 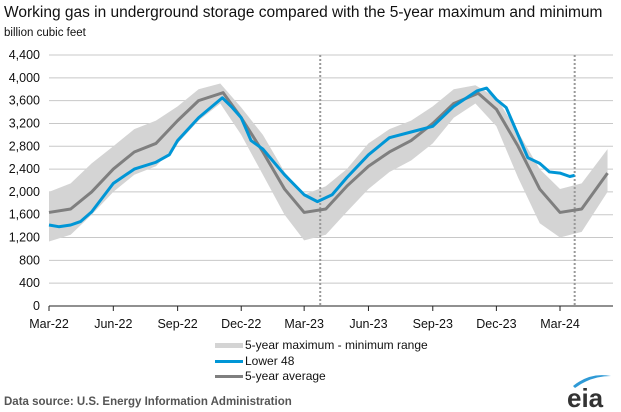 What do you see at coordinates (177, 324) in the screenshot?
I see `x-tick-label: Sep-22` at bounding box center [177, 324].